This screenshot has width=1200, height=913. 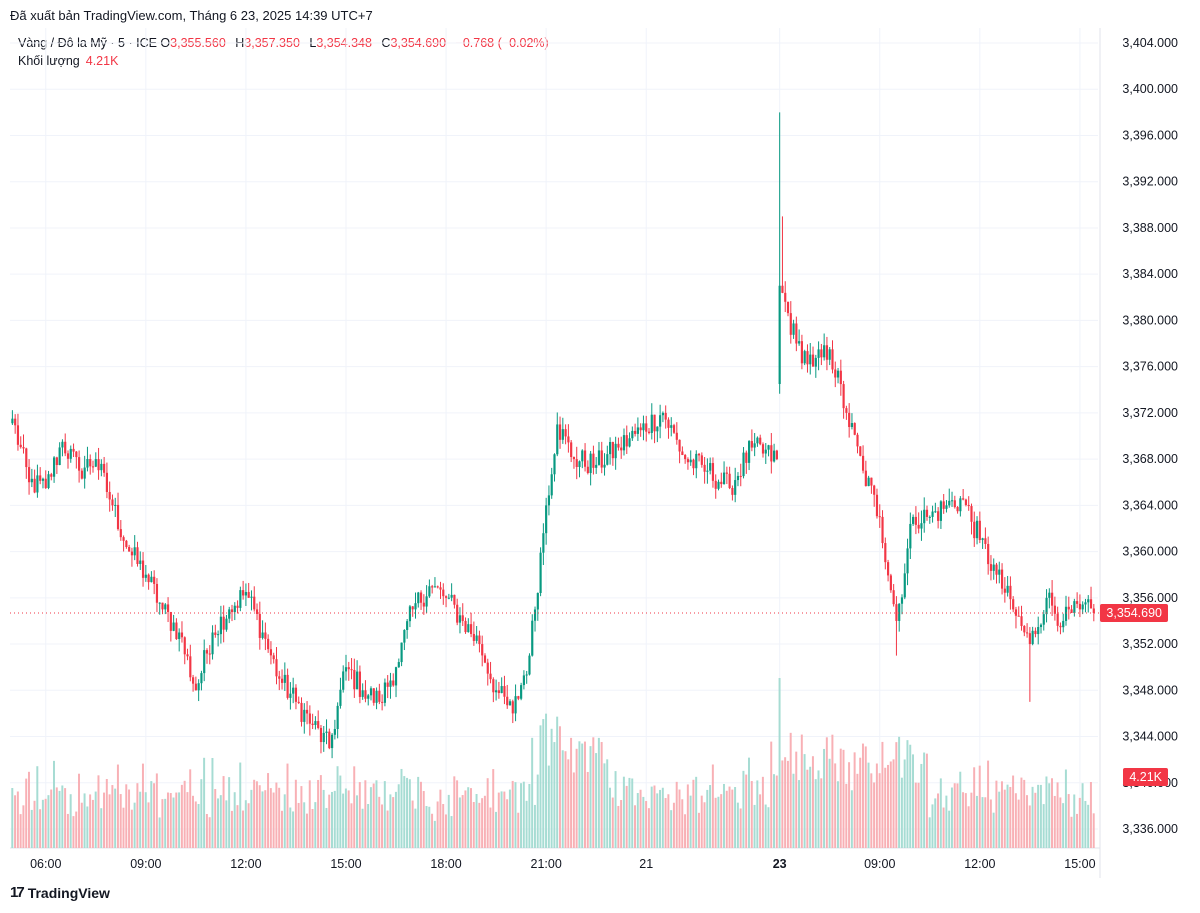 What do you see at coordinates (780, 864) in the screenshot?
I see `time-tick-label: 23` at bounding box center [780, 864].